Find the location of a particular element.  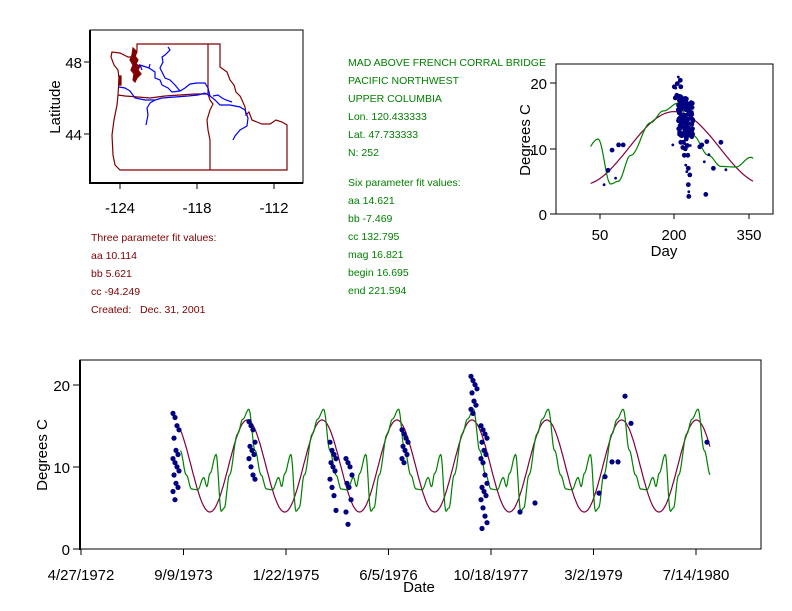

coastal-inlet is located at coordinates (120, 80).